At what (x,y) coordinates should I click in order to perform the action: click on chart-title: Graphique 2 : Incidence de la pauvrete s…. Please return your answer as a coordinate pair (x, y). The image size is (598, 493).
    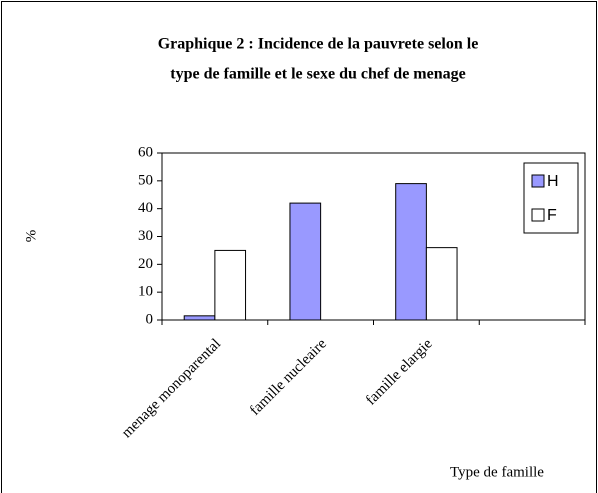
    Looking at the image, I should click on (318, 44).